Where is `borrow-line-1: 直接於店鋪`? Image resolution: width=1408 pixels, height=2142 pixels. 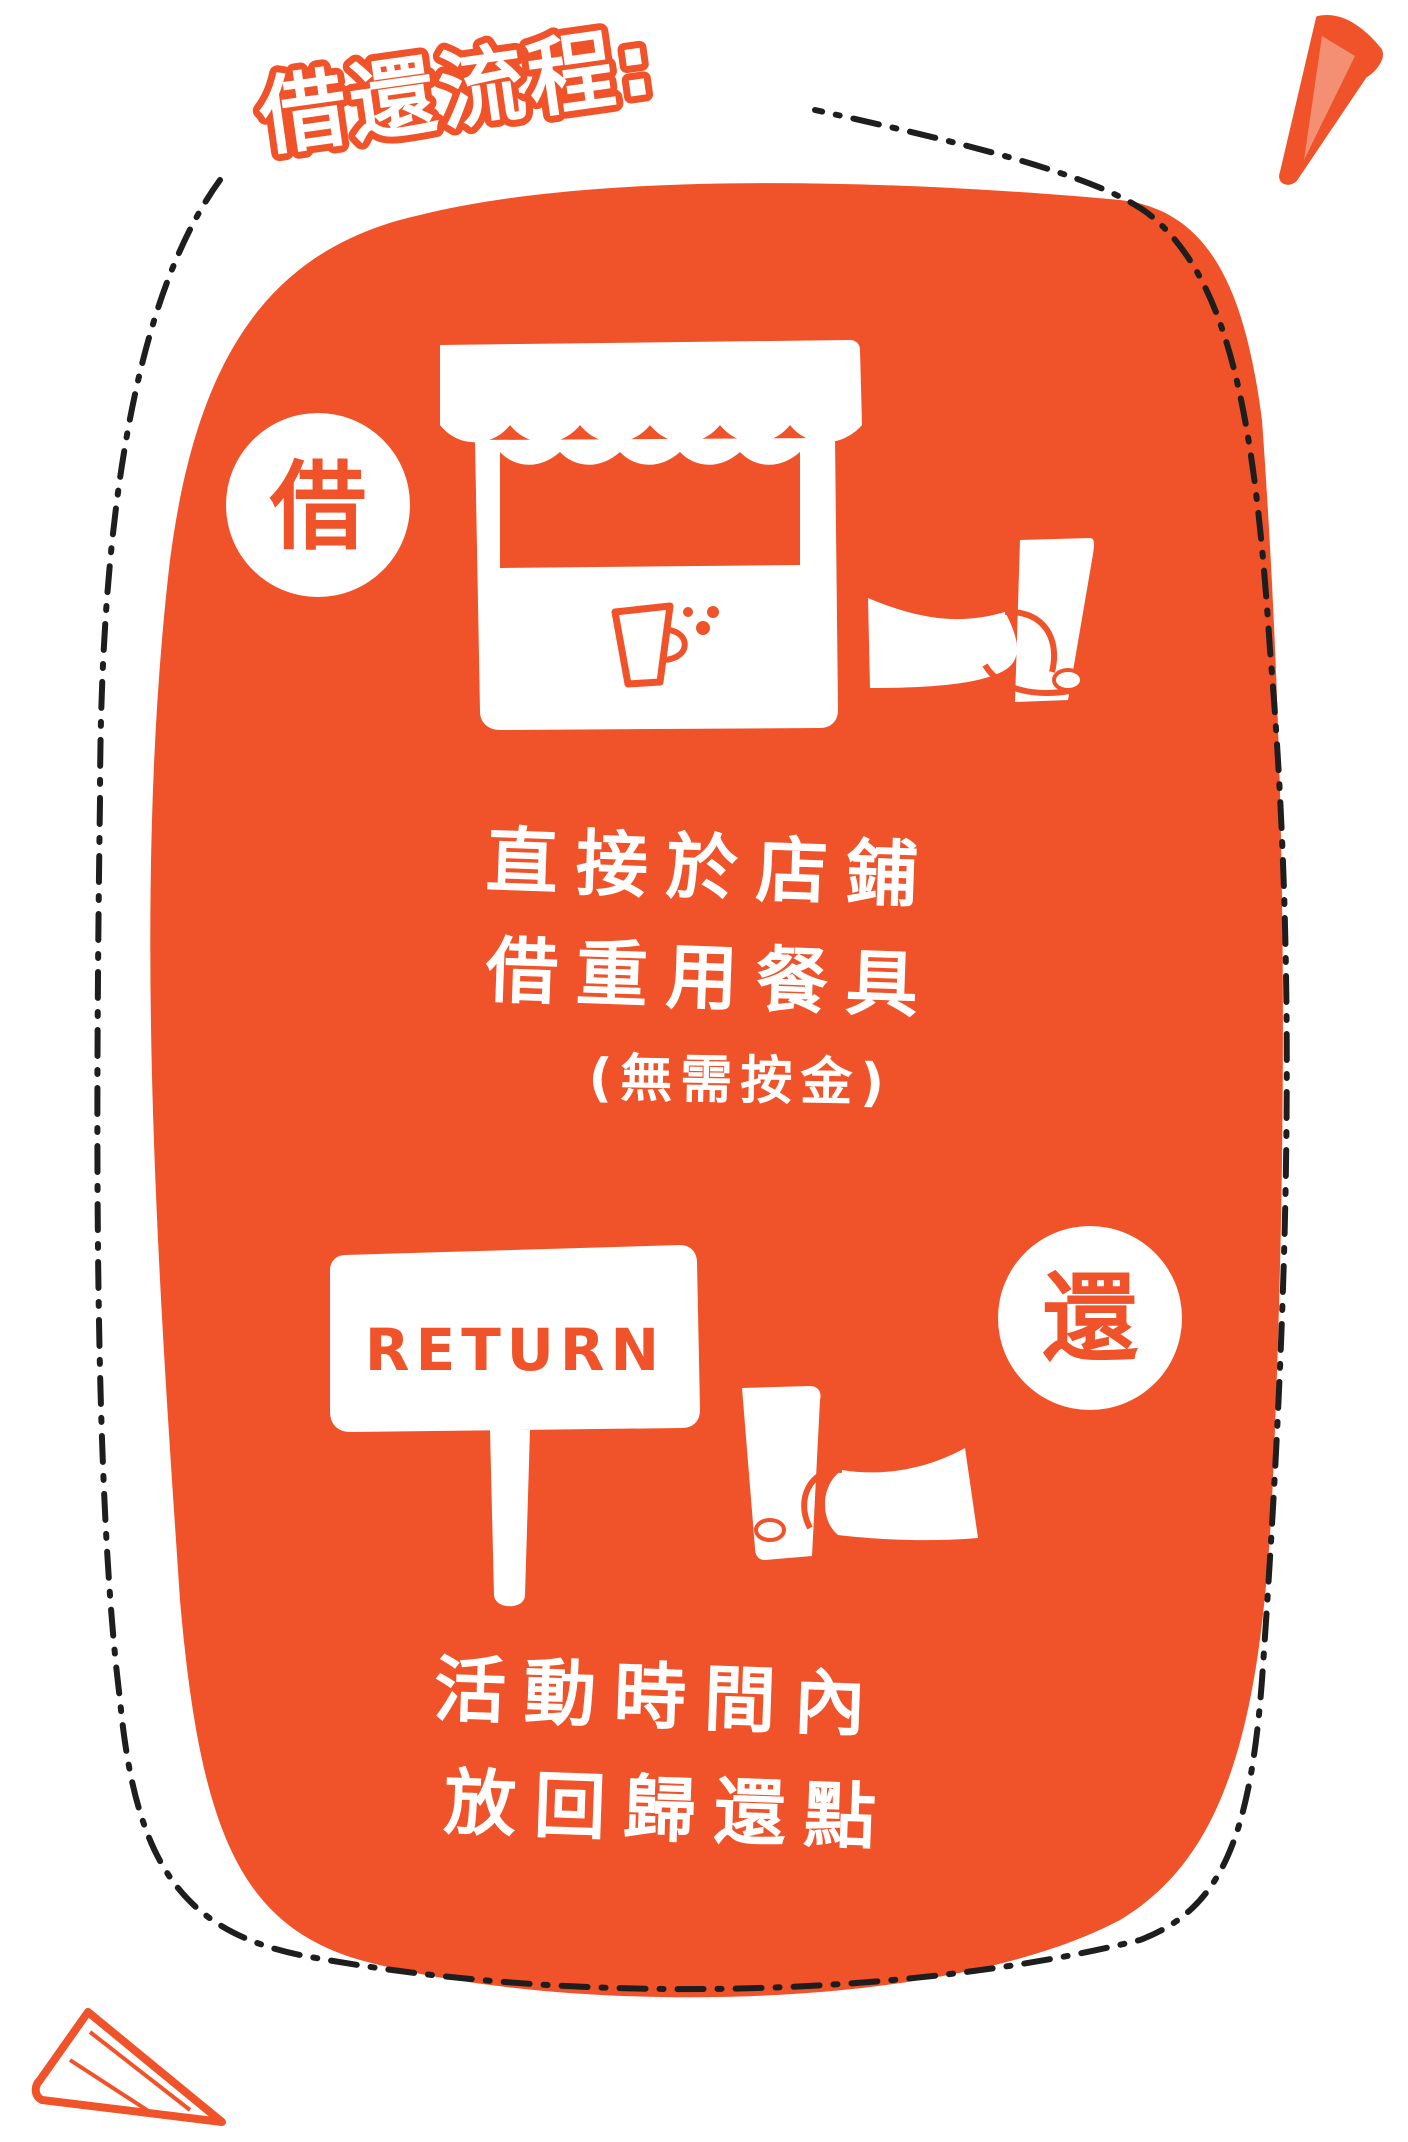
borrow-line-1: 直接於店鋪 is located at coordinates (711, 868).